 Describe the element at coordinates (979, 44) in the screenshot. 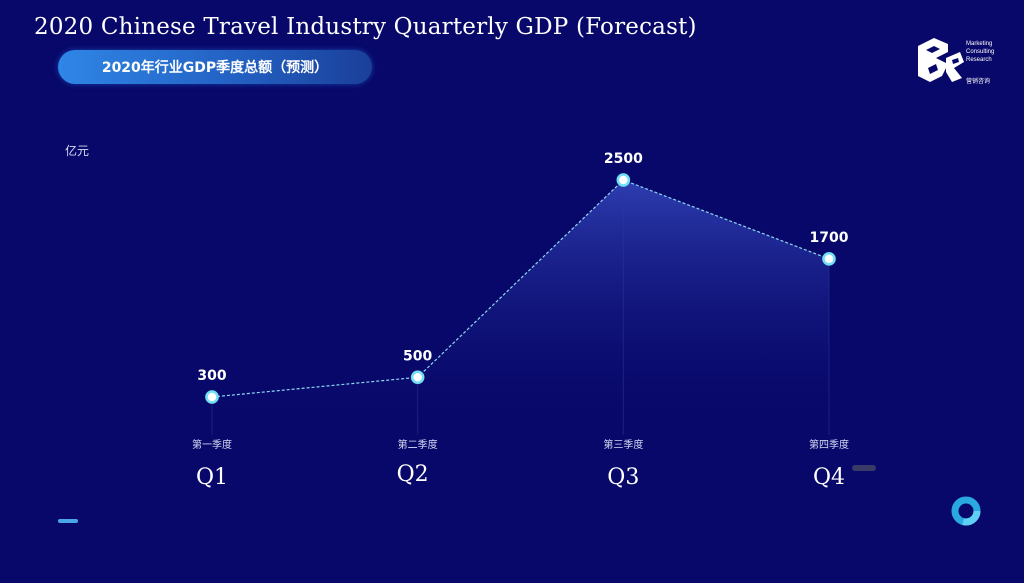

I see `logo-line-1: Marketing` at that location.